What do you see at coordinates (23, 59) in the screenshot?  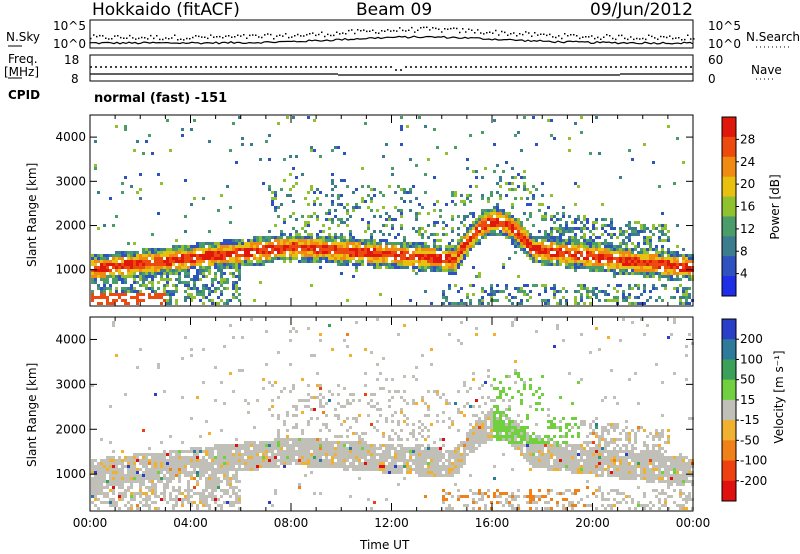 I see `freq-label-line1: Freq.` at bounding box center [23, 59].